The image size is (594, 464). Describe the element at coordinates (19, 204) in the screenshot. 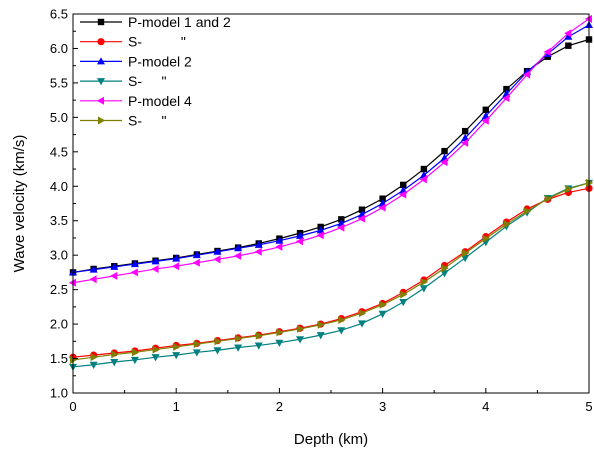

I see `y-axis-title: Wave velocity (km/s)` at that location.